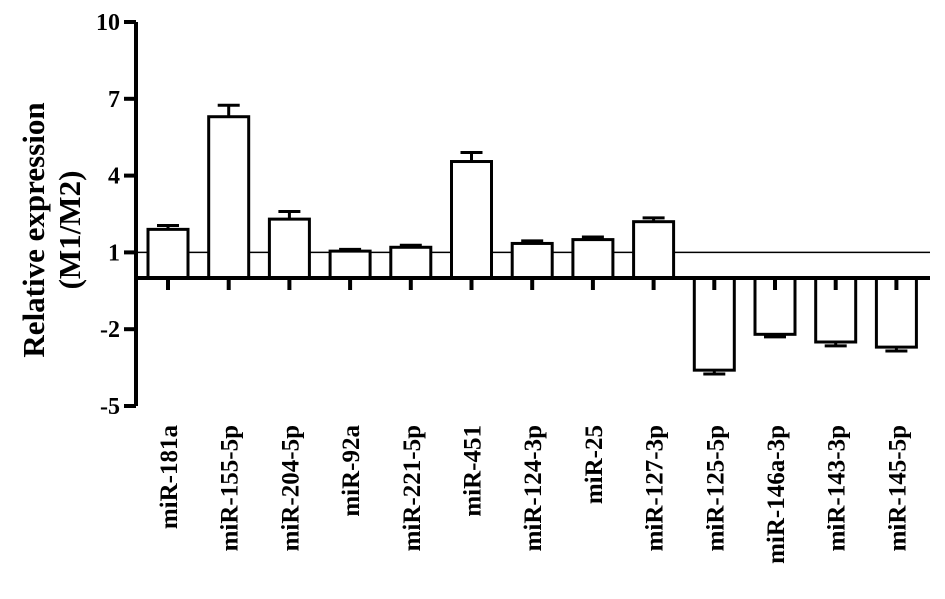 The height and width of the screenshot is (599, 945). What do you see at coordinates (114, 253) in the screenshot?
I see `y-tick-label: 1` at bounding box center [114, 253].